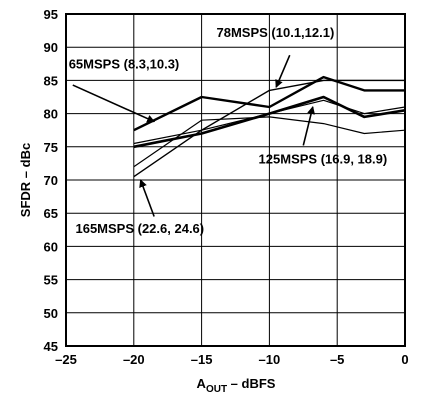  What do you see at coordinates (25, 180) in the screenshot?
I see `y-axis-label: SFDR – dBc` at bounding box center [25, 180].